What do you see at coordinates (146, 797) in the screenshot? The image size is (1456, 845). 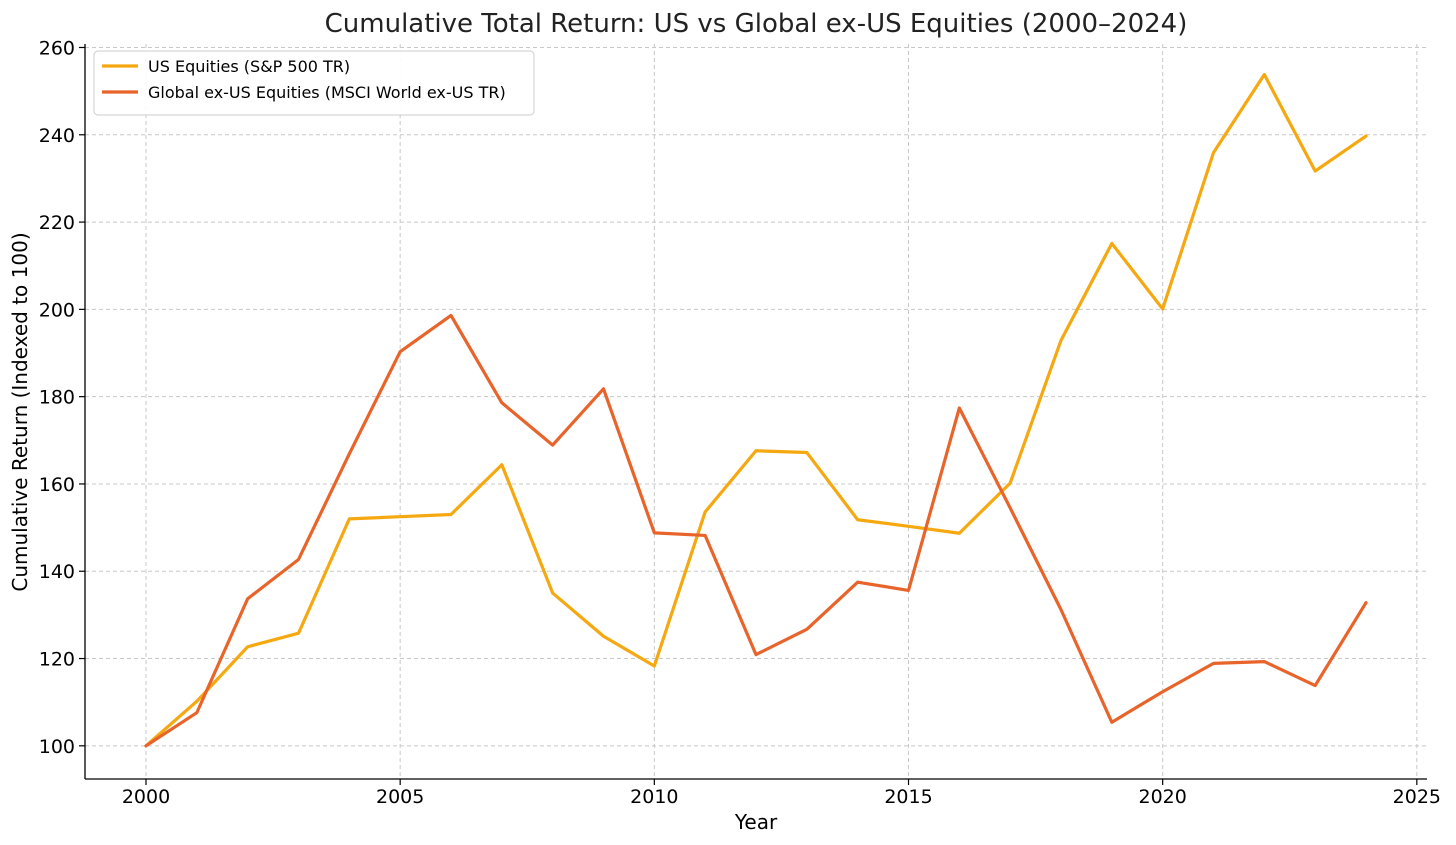 I see `x-tick-label: 2000` at bounding box center [146, 797].